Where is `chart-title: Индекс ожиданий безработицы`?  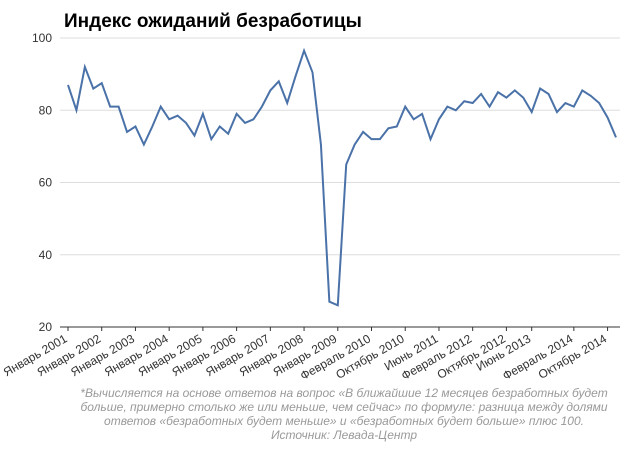
chart-title: Индекс ожиданий безработицы is located at coordinates (213, 21).